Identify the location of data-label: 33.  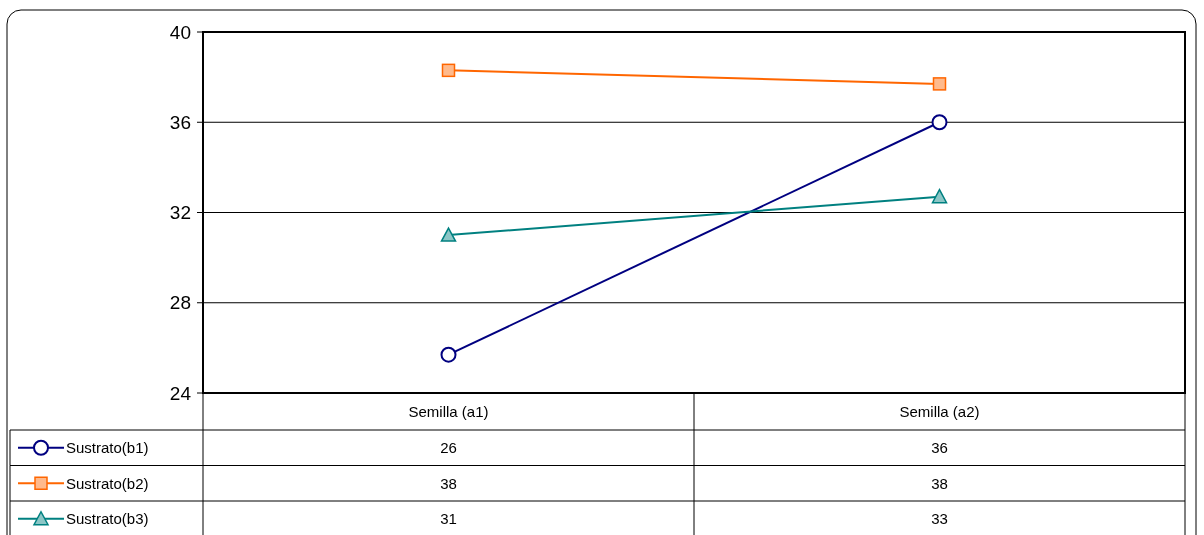
(939, 518).